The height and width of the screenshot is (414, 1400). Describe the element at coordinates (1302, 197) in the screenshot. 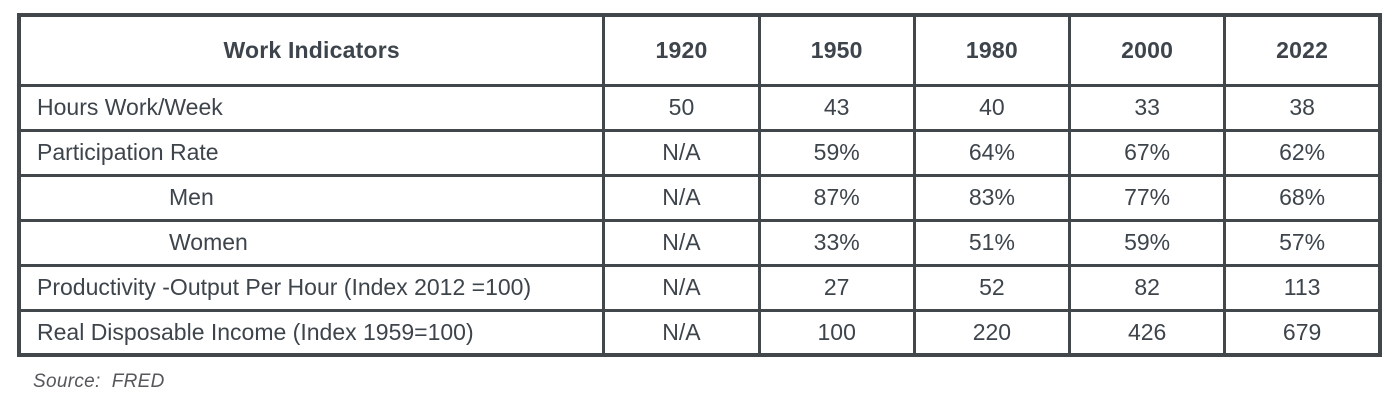

I see `value-cell: 68%` at that location.